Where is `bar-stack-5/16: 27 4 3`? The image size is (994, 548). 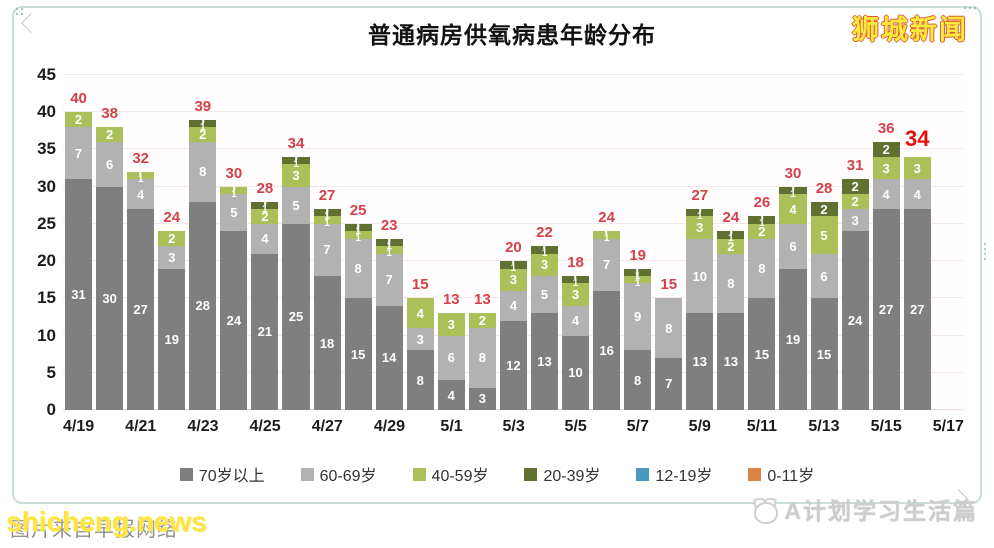
bar-stack-5/16: 27 4 3 is located at coordinates (917, 283).